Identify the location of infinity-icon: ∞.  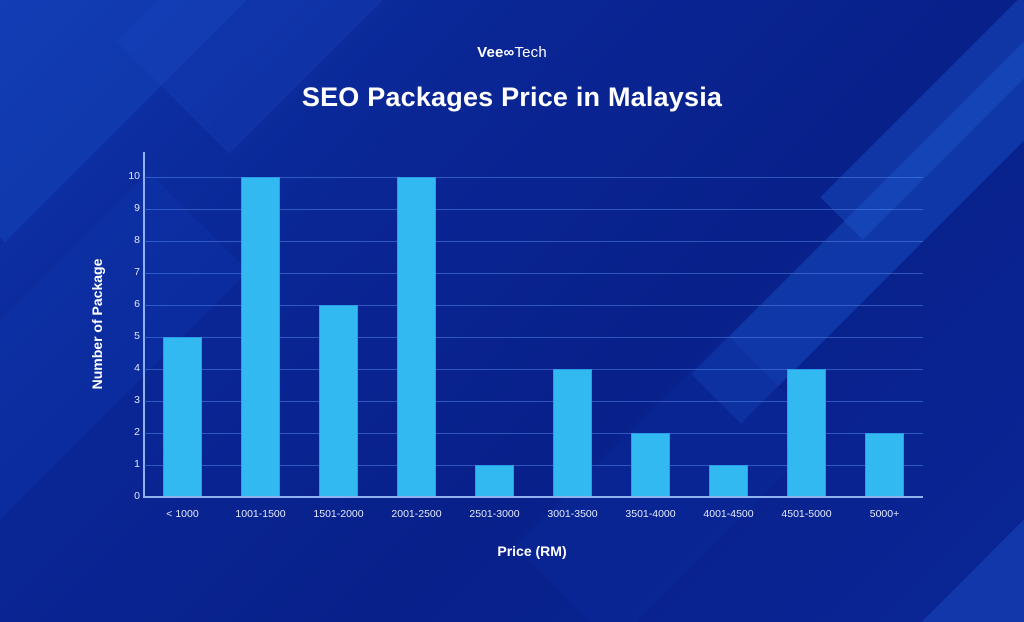
(509, 52).